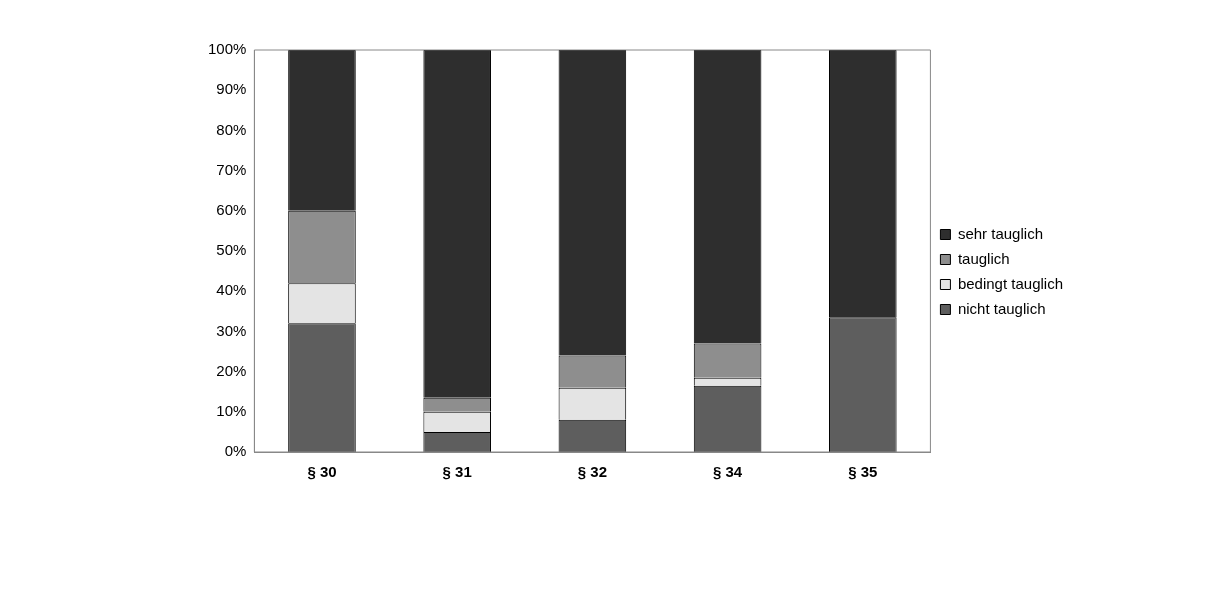 The image size is (1213, 614). I want to click on legend-label: sehr tauglich, so click(1000, 233).